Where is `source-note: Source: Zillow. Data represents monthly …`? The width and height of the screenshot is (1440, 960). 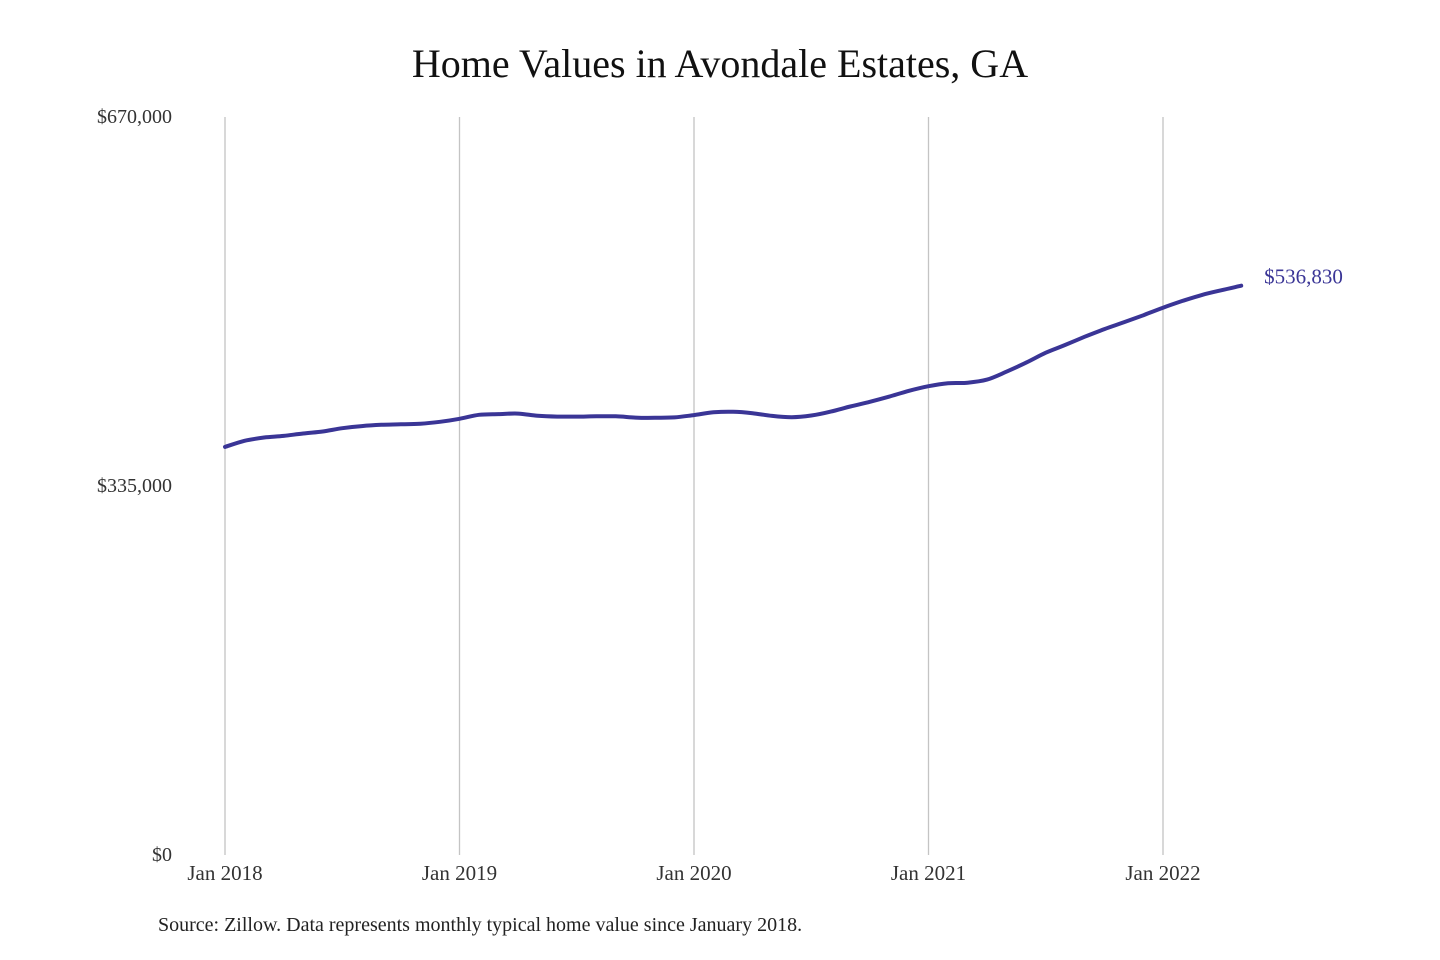
source-note: Source: Zillow. Data represents monthly … is located at coordinates (480, 925).